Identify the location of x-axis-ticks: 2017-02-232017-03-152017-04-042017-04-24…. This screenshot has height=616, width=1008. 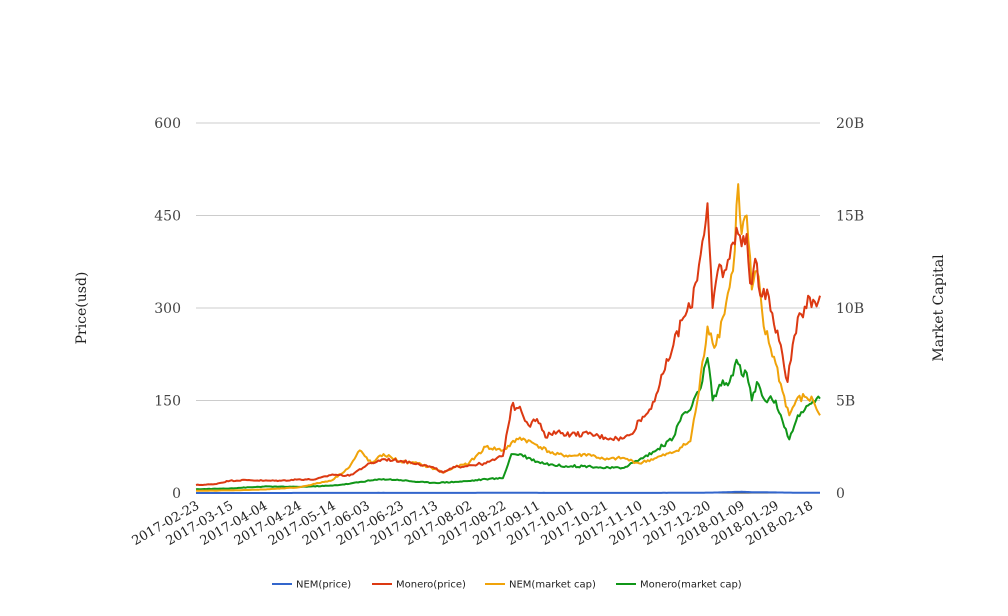
(473, 523).